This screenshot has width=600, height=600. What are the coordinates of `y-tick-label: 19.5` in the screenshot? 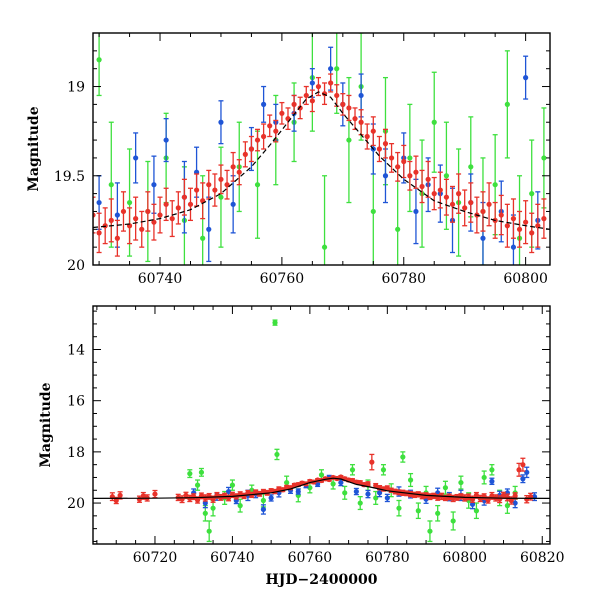 It's located at (69, 177).